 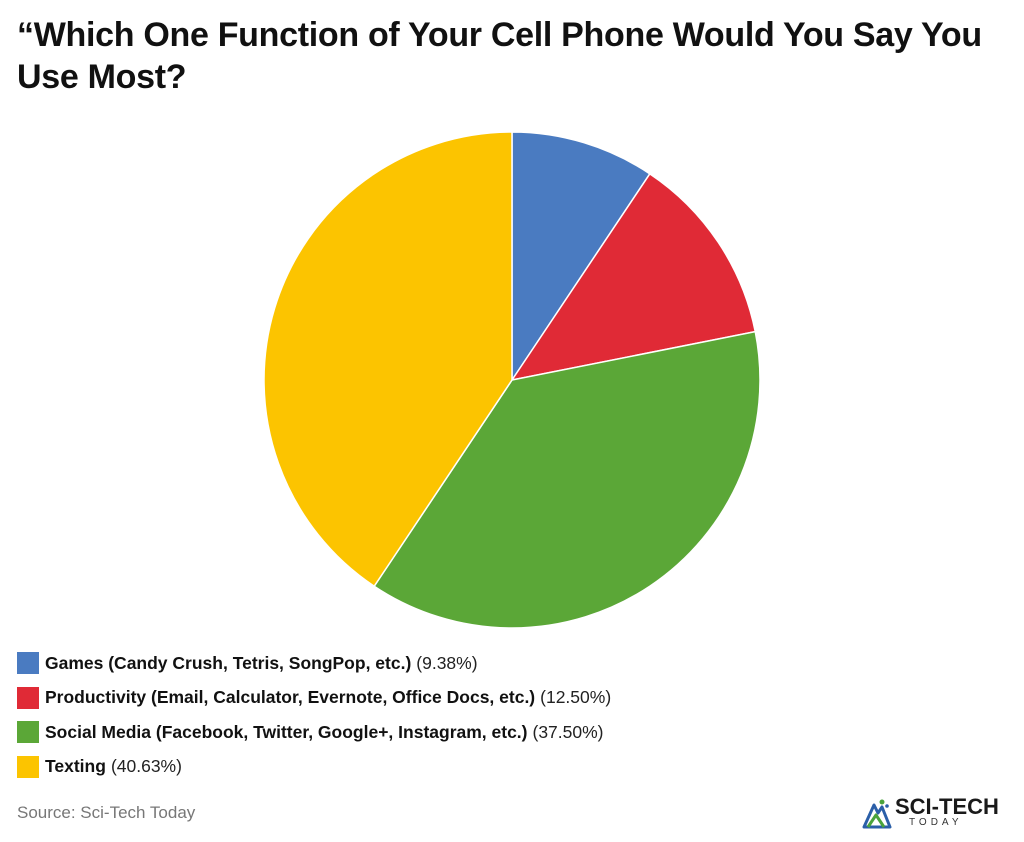 I want to click on legend-item-texting: Texting (40.63%), so click(x=314, y=767).